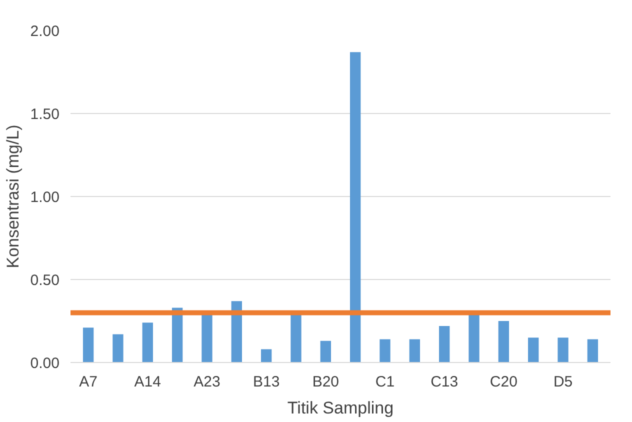 This screenshot has height=422, width=632. I want to click on y-axis-title: Konsentrasi (mg/L), so click(12, 196).